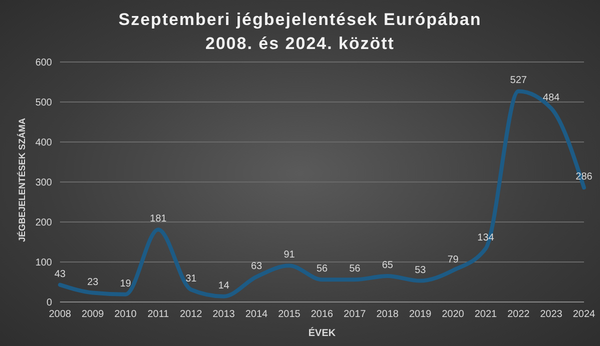 The image size is (600, 346). Describe the element at coordinates (93, 282) in the screenshot. I see `data-label: 23` at that location.